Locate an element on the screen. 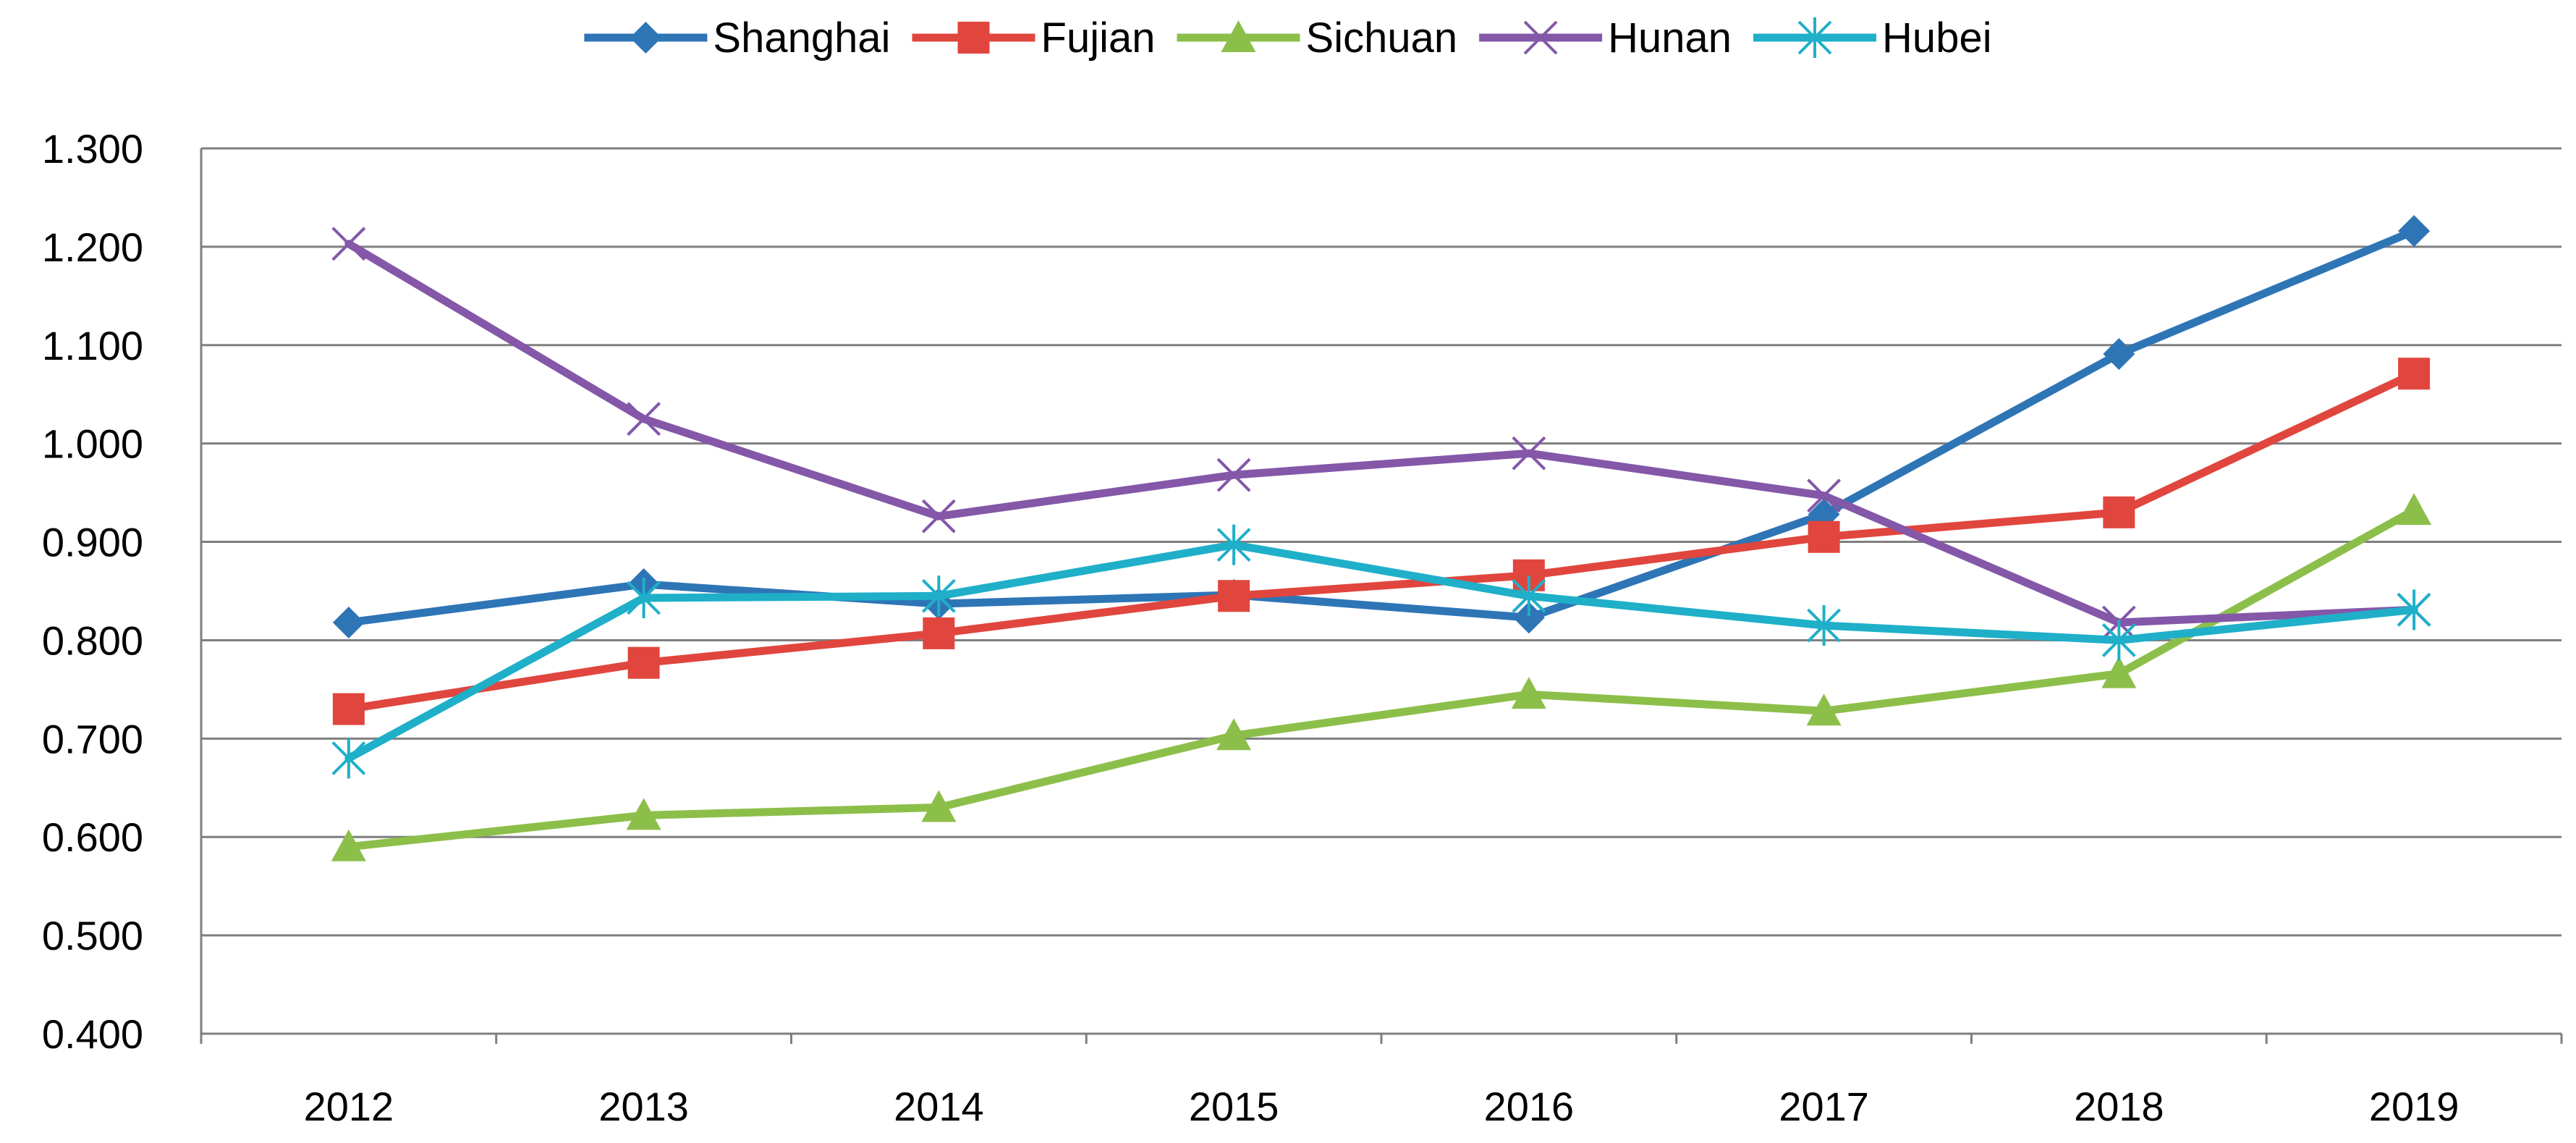  legend-marker-hunan-stroke-b is located at coordinates (1540, 37).